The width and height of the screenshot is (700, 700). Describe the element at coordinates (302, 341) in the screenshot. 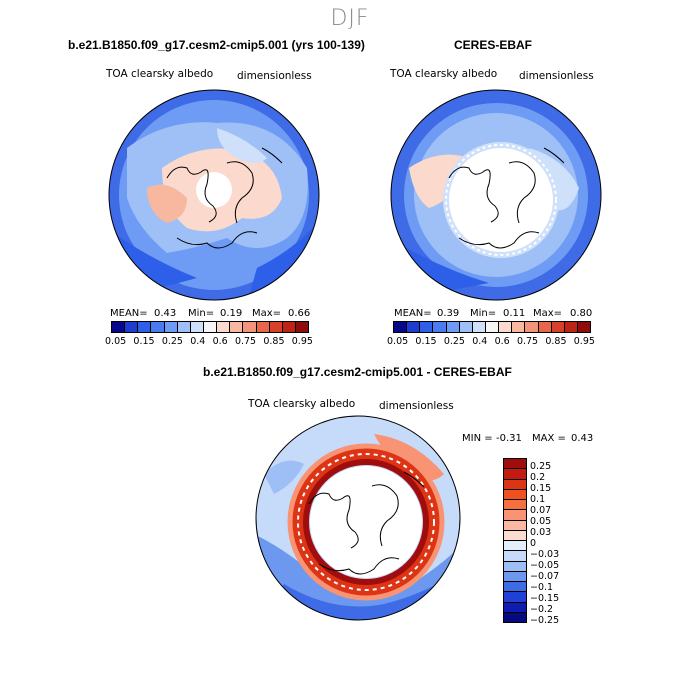

I see `colorbar-tick-label: 0.95` at that location.